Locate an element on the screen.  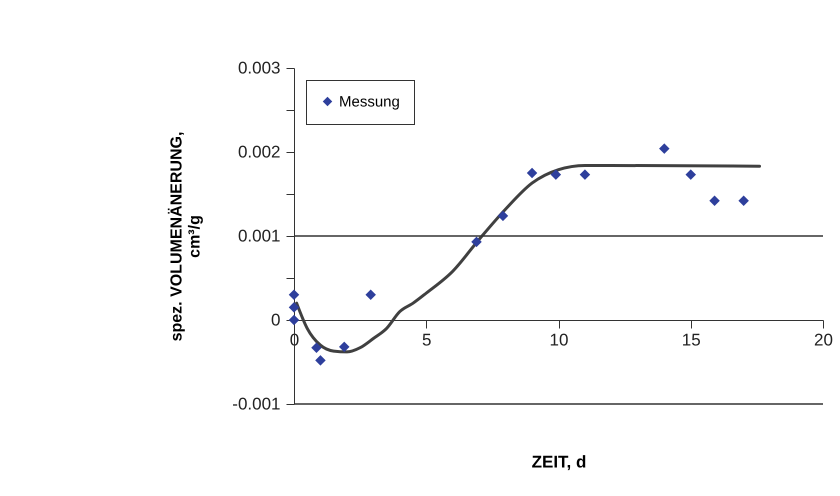
x-tick-label: 5 is located at coordinates (427, 340).